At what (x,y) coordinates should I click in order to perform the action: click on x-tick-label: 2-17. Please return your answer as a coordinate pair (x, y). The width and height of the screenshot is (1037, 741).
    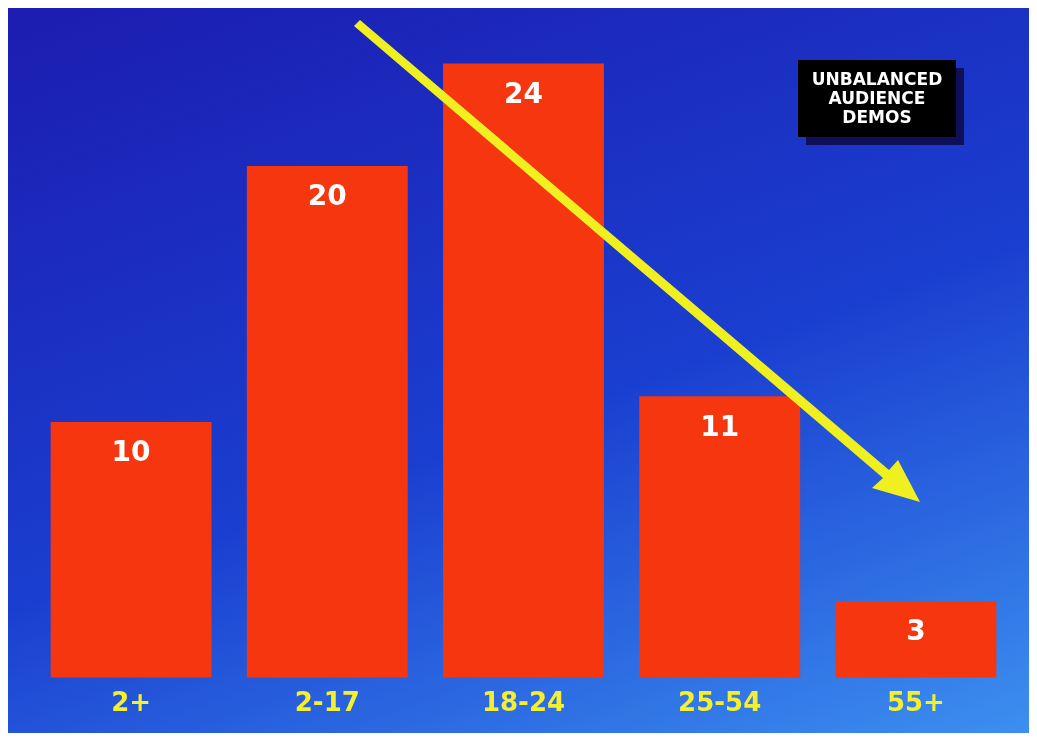
    Looking at the image, I should click on (327, 702).